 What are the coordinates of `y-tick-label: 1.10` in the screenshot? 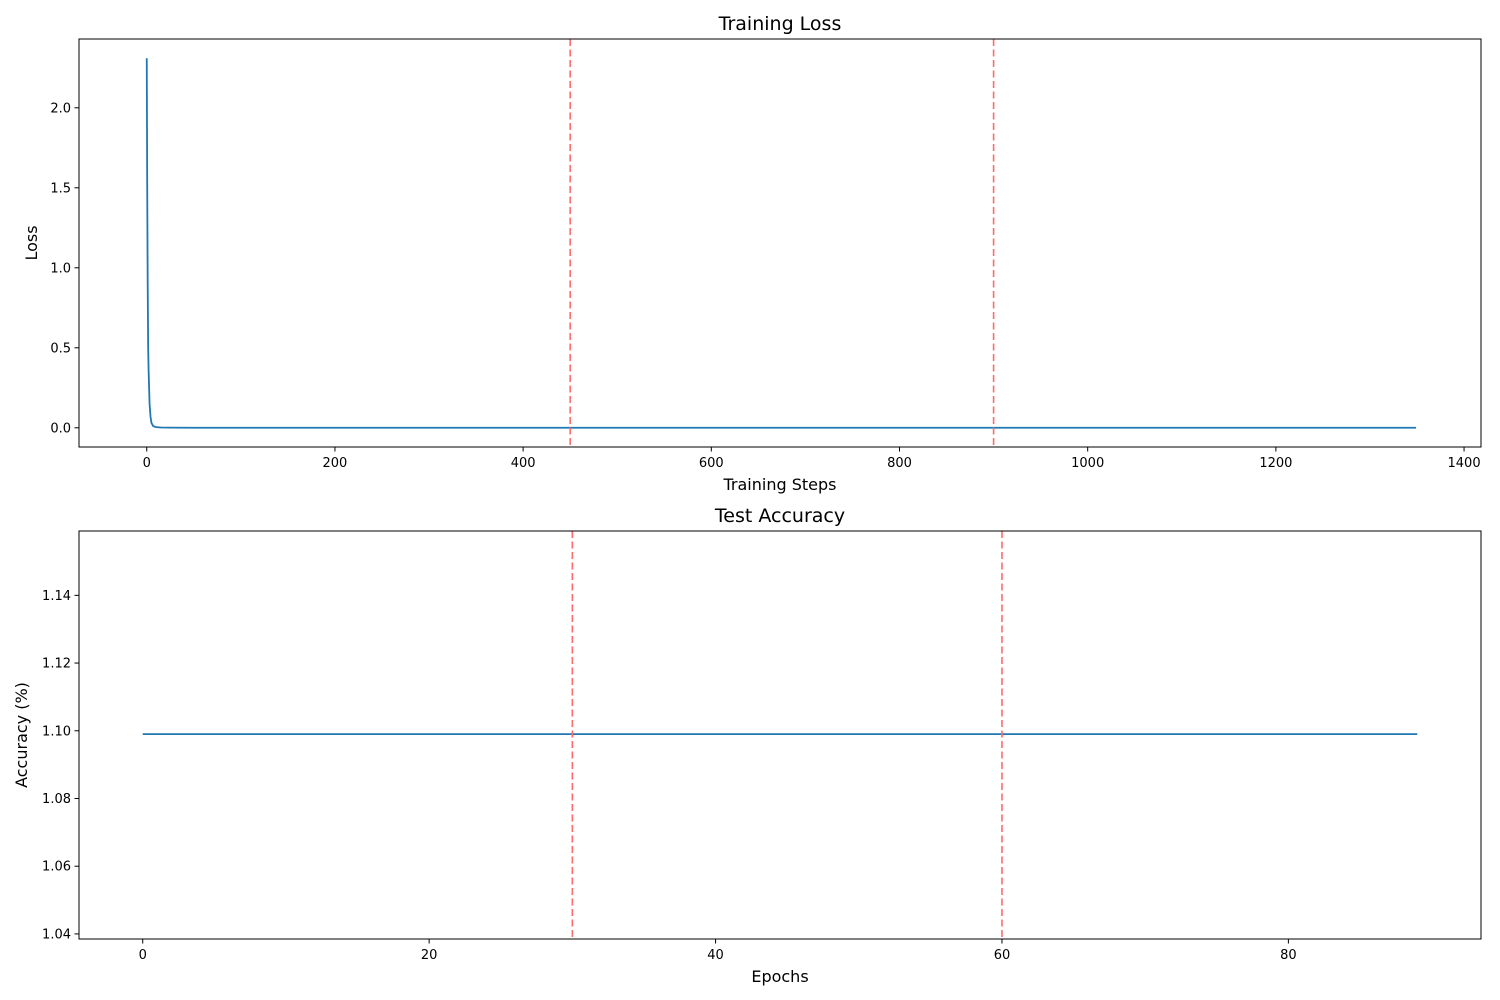 It's located at (56, 731).